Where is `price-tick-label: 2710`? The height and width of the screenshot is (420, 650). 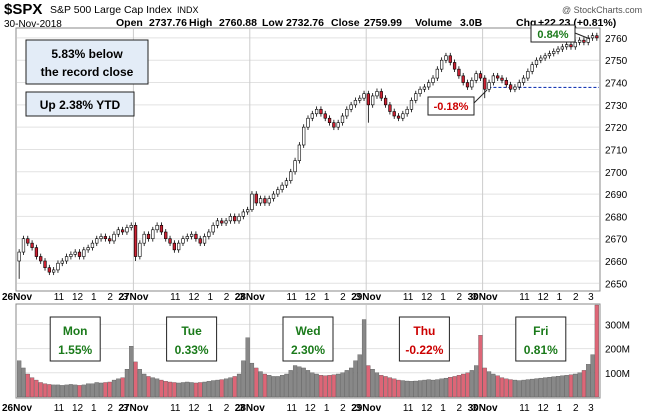 price-tick-label: 2710 is located at coordinates (616, 150).